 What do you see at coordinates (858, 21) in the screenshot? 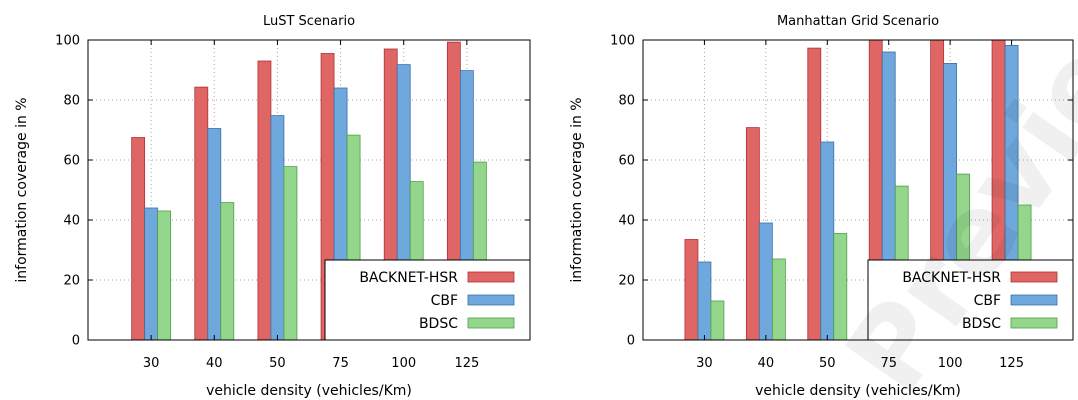
I see `chart-title: Manhattan Grid Scenario` at bounding box center [858, 21].